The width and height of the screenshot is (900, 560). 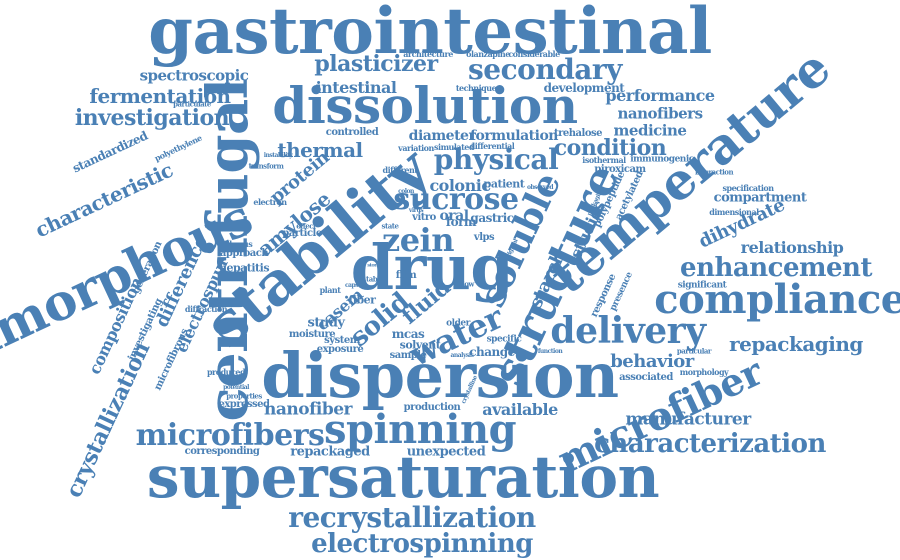 What do you see at coordinates (430, 34) in the screenshot?
I see `word-gastrointestinal: gastrointestinal` at bounding box center [430, 34].